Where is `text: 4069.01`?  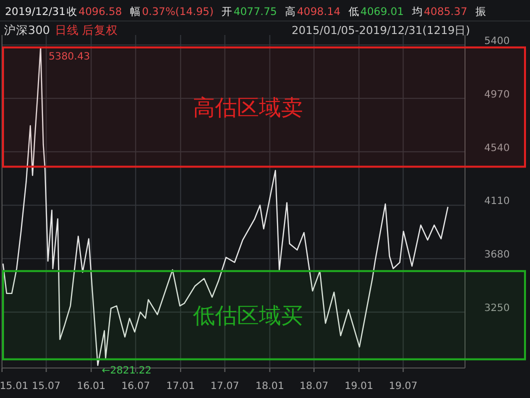
text: 4069.01 is located at coordinates (382, 12).